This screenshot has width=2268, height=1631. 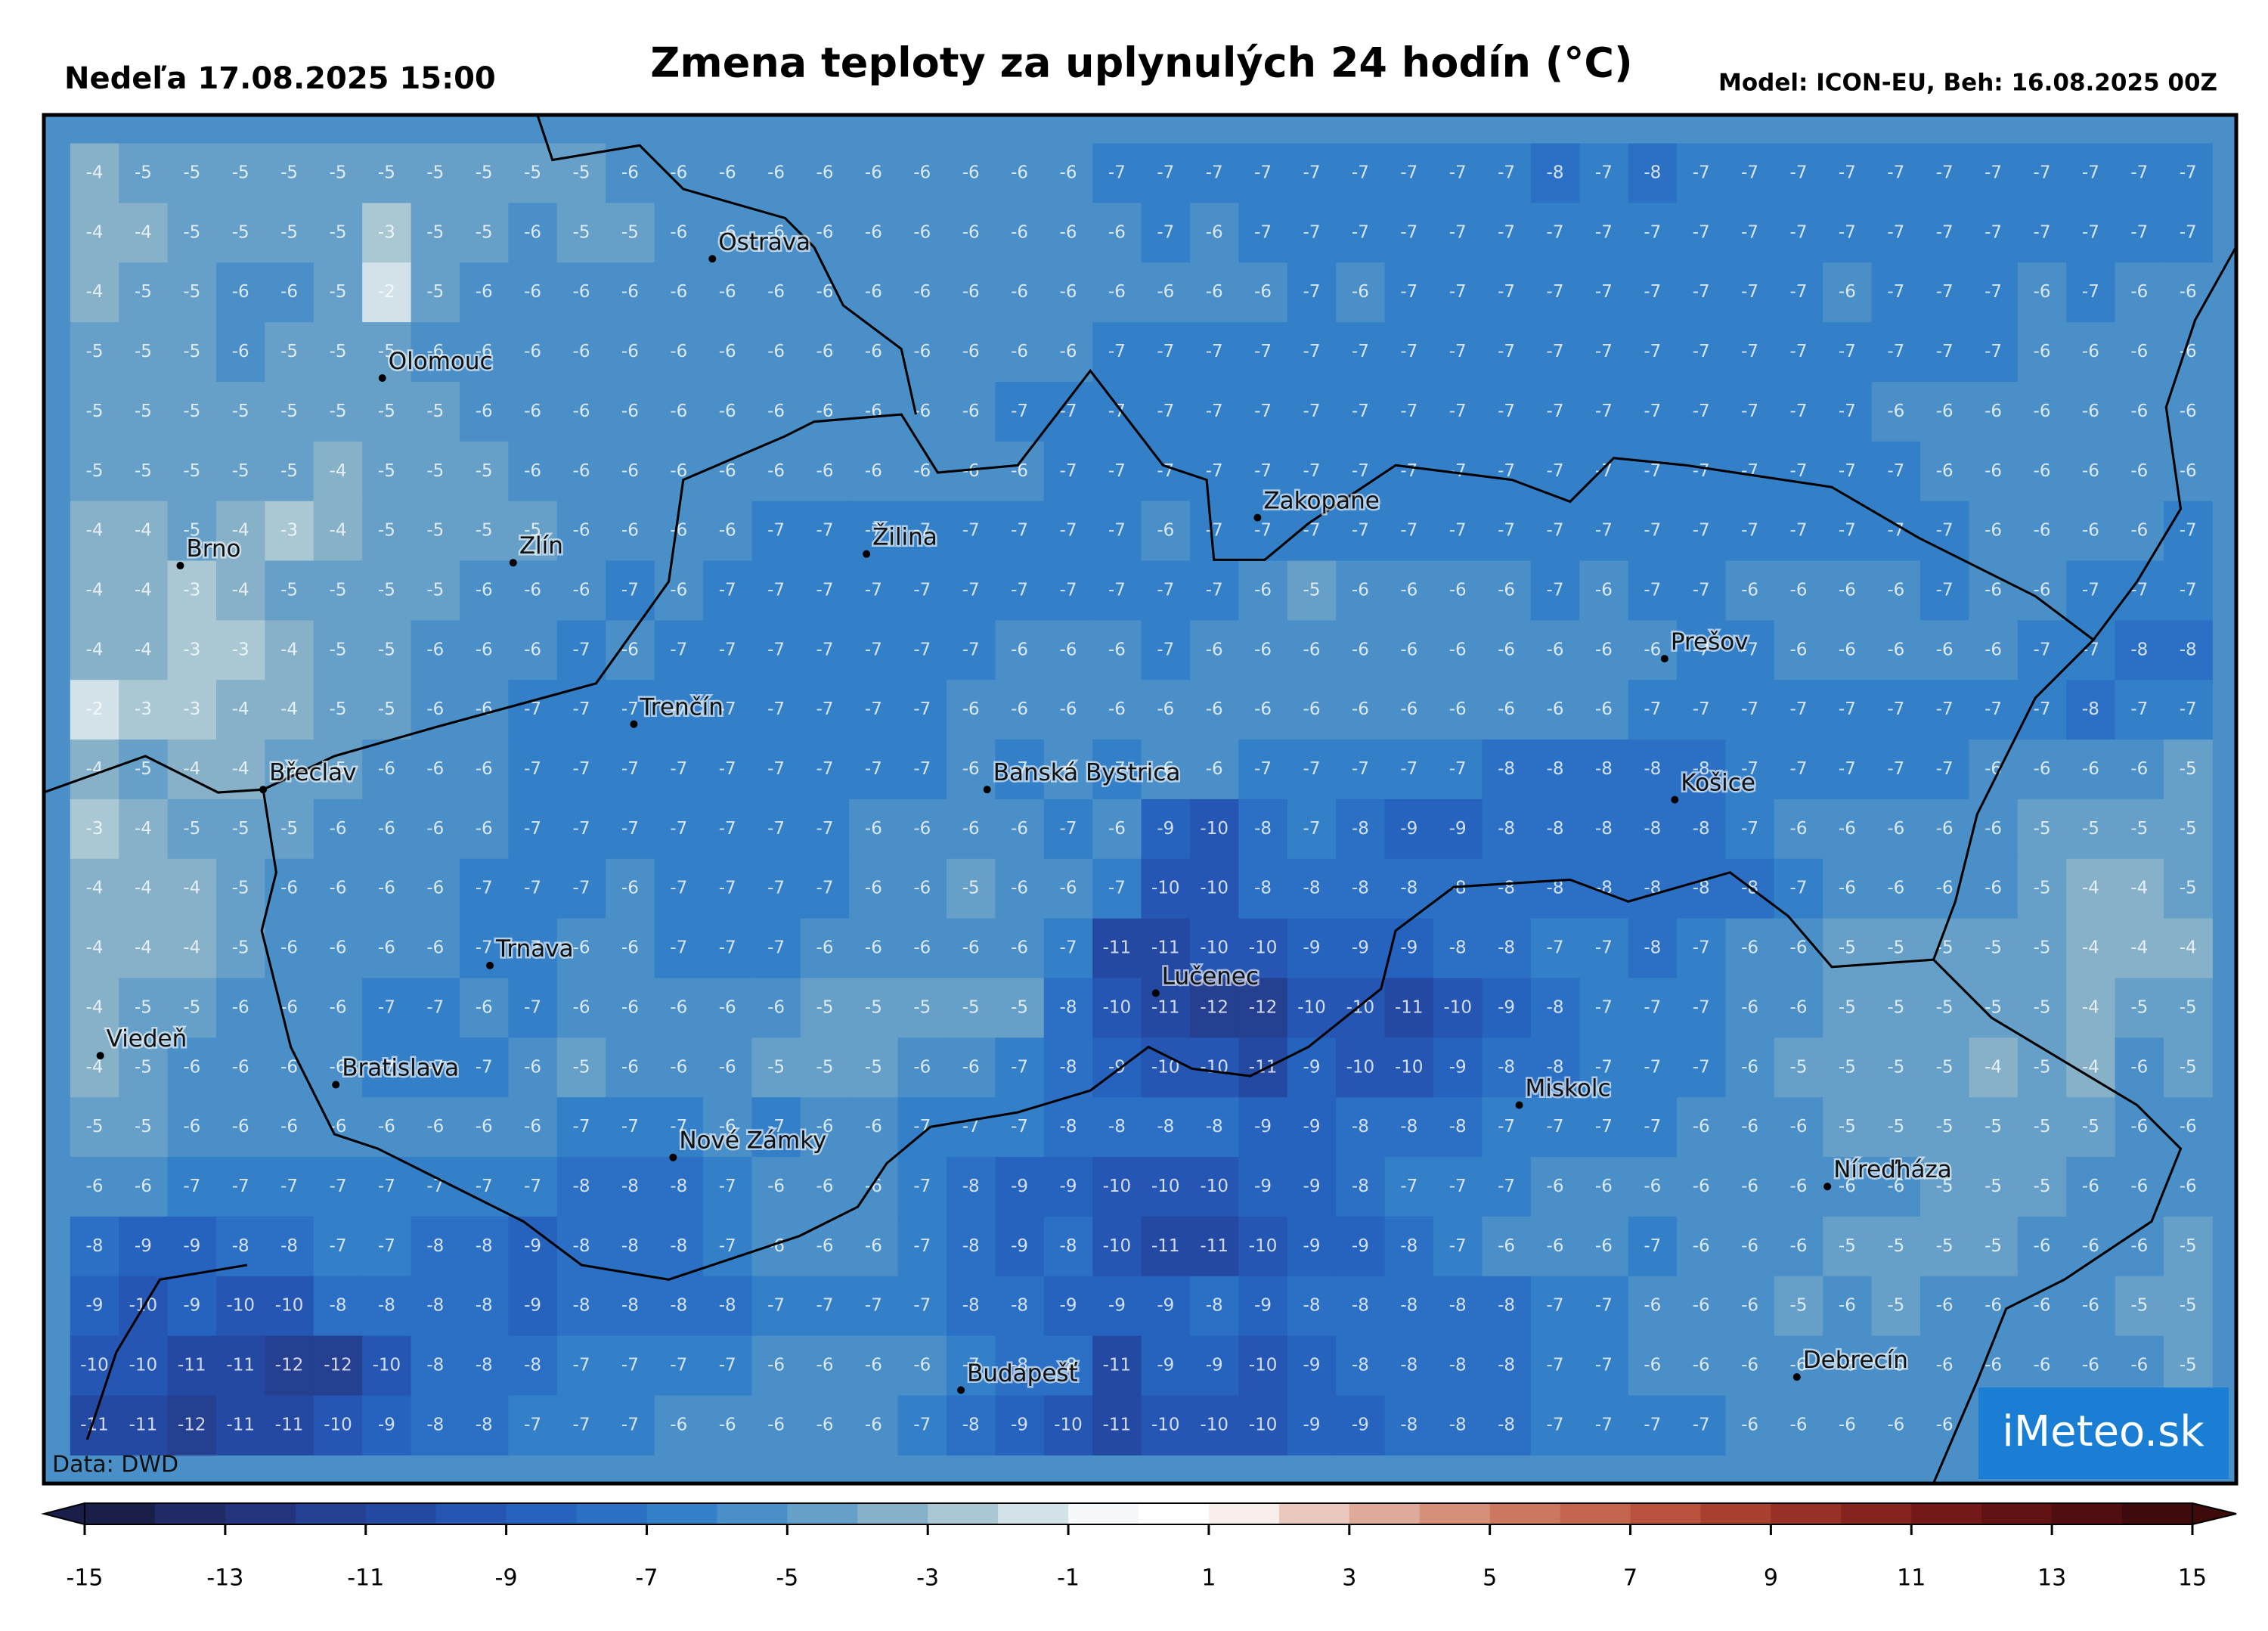 What do you see at coordinates (1409, 829) in the screenshot?
I see `grid-value: -9` at bounding box center [1409, 829].